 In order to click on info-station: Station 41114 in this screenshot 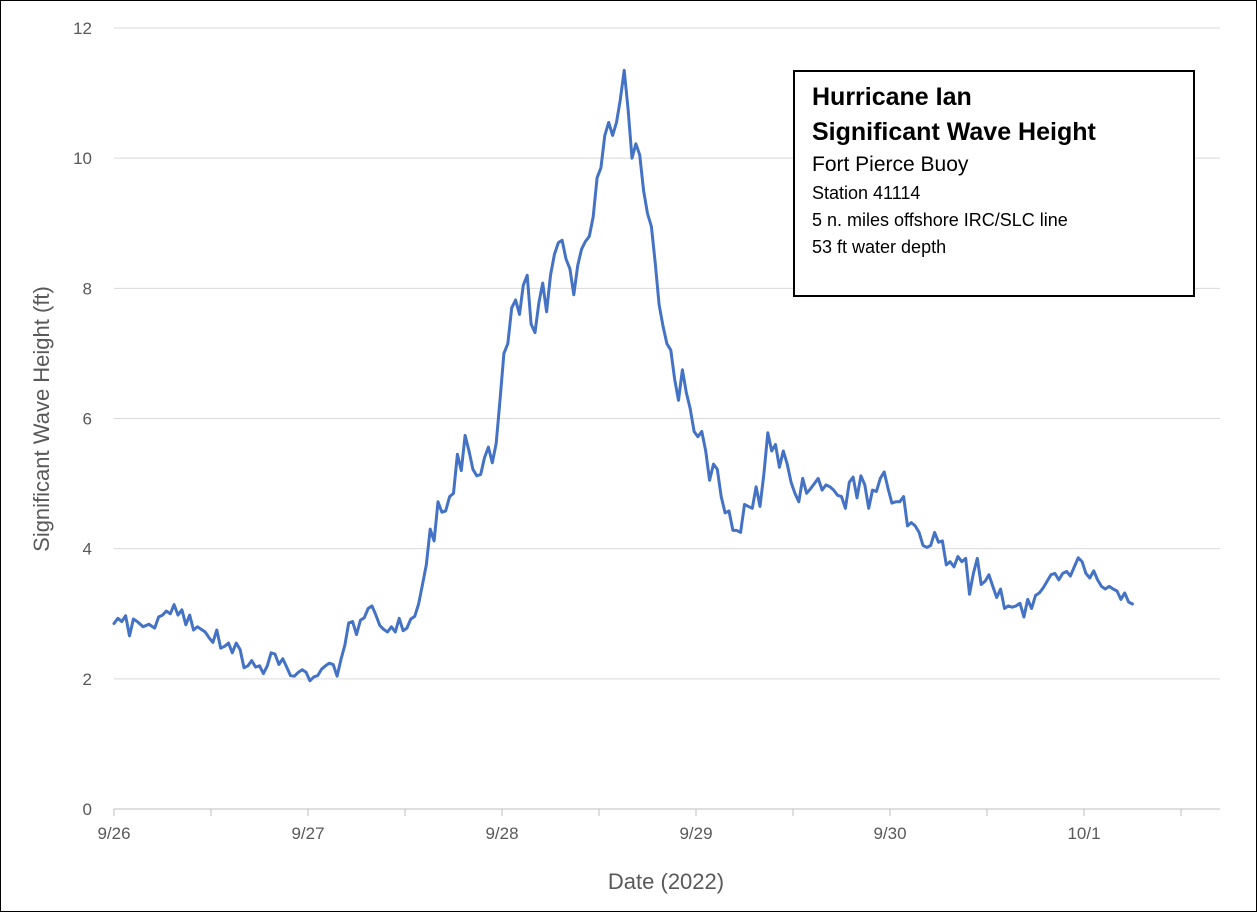, I will do `click(866, 193)`.